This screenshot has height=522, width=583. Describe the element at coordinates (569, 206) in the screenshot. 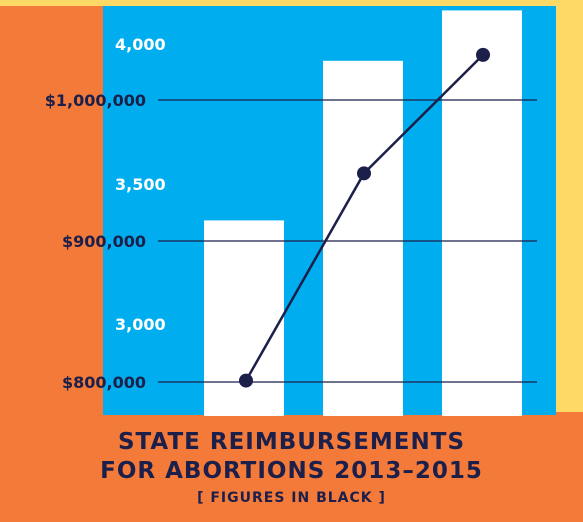

I see `accent-column` at that location.